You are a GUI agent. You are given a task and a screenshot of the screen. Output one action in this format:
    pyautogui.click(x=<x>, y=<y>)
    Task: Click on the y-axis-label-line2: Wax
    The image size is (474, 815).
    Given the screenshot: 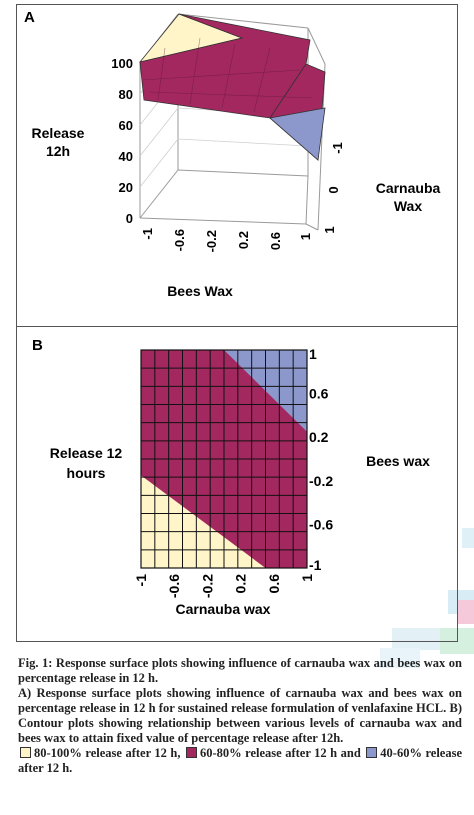 What is the action you would take?
    pyautogui.click(x=408, y=206)
    